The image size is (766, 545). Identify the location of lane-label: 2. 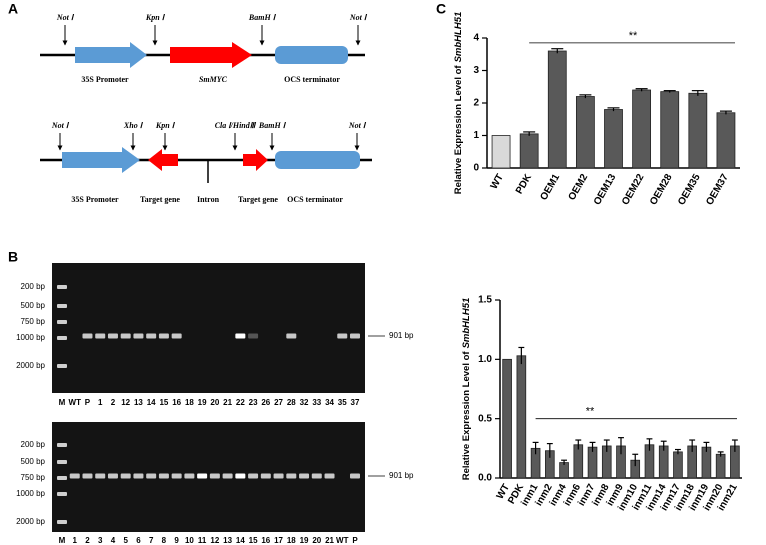
(113, 402).